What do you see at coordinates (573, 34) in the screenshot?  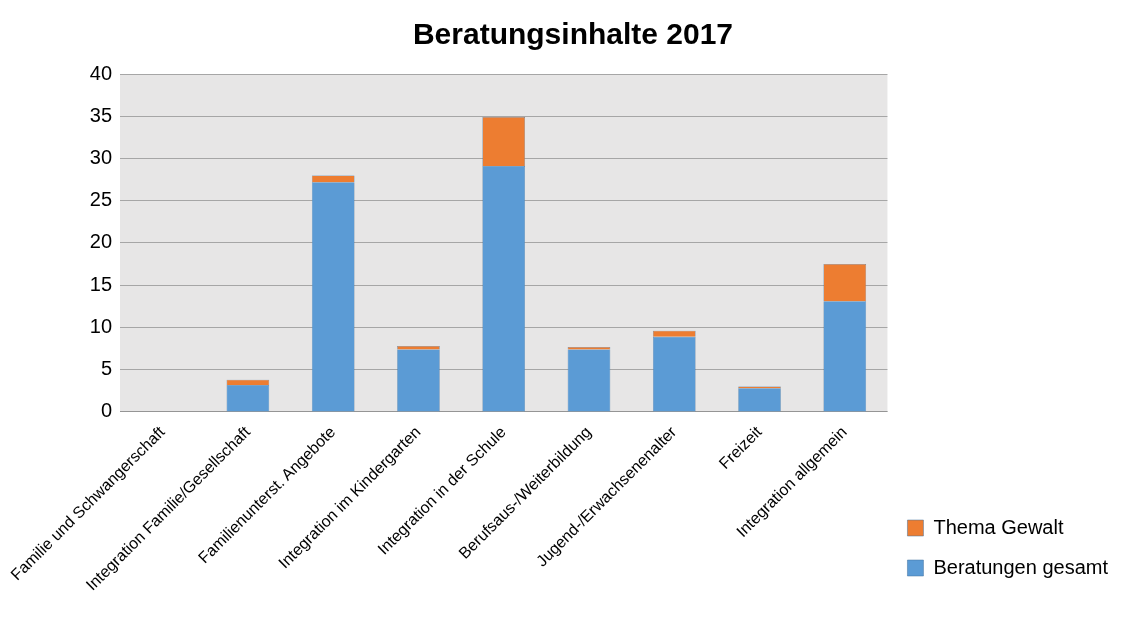 I see `chart-title: Beratungsinhalte 2017` at bounding box center [573, 34].